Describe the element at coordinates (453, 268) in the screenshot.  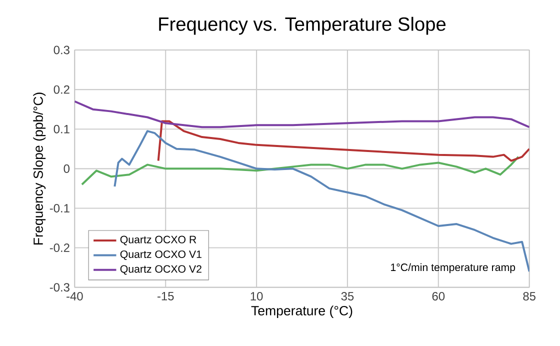
I see `annotation: 1°C/min temperature ramp` at that location.